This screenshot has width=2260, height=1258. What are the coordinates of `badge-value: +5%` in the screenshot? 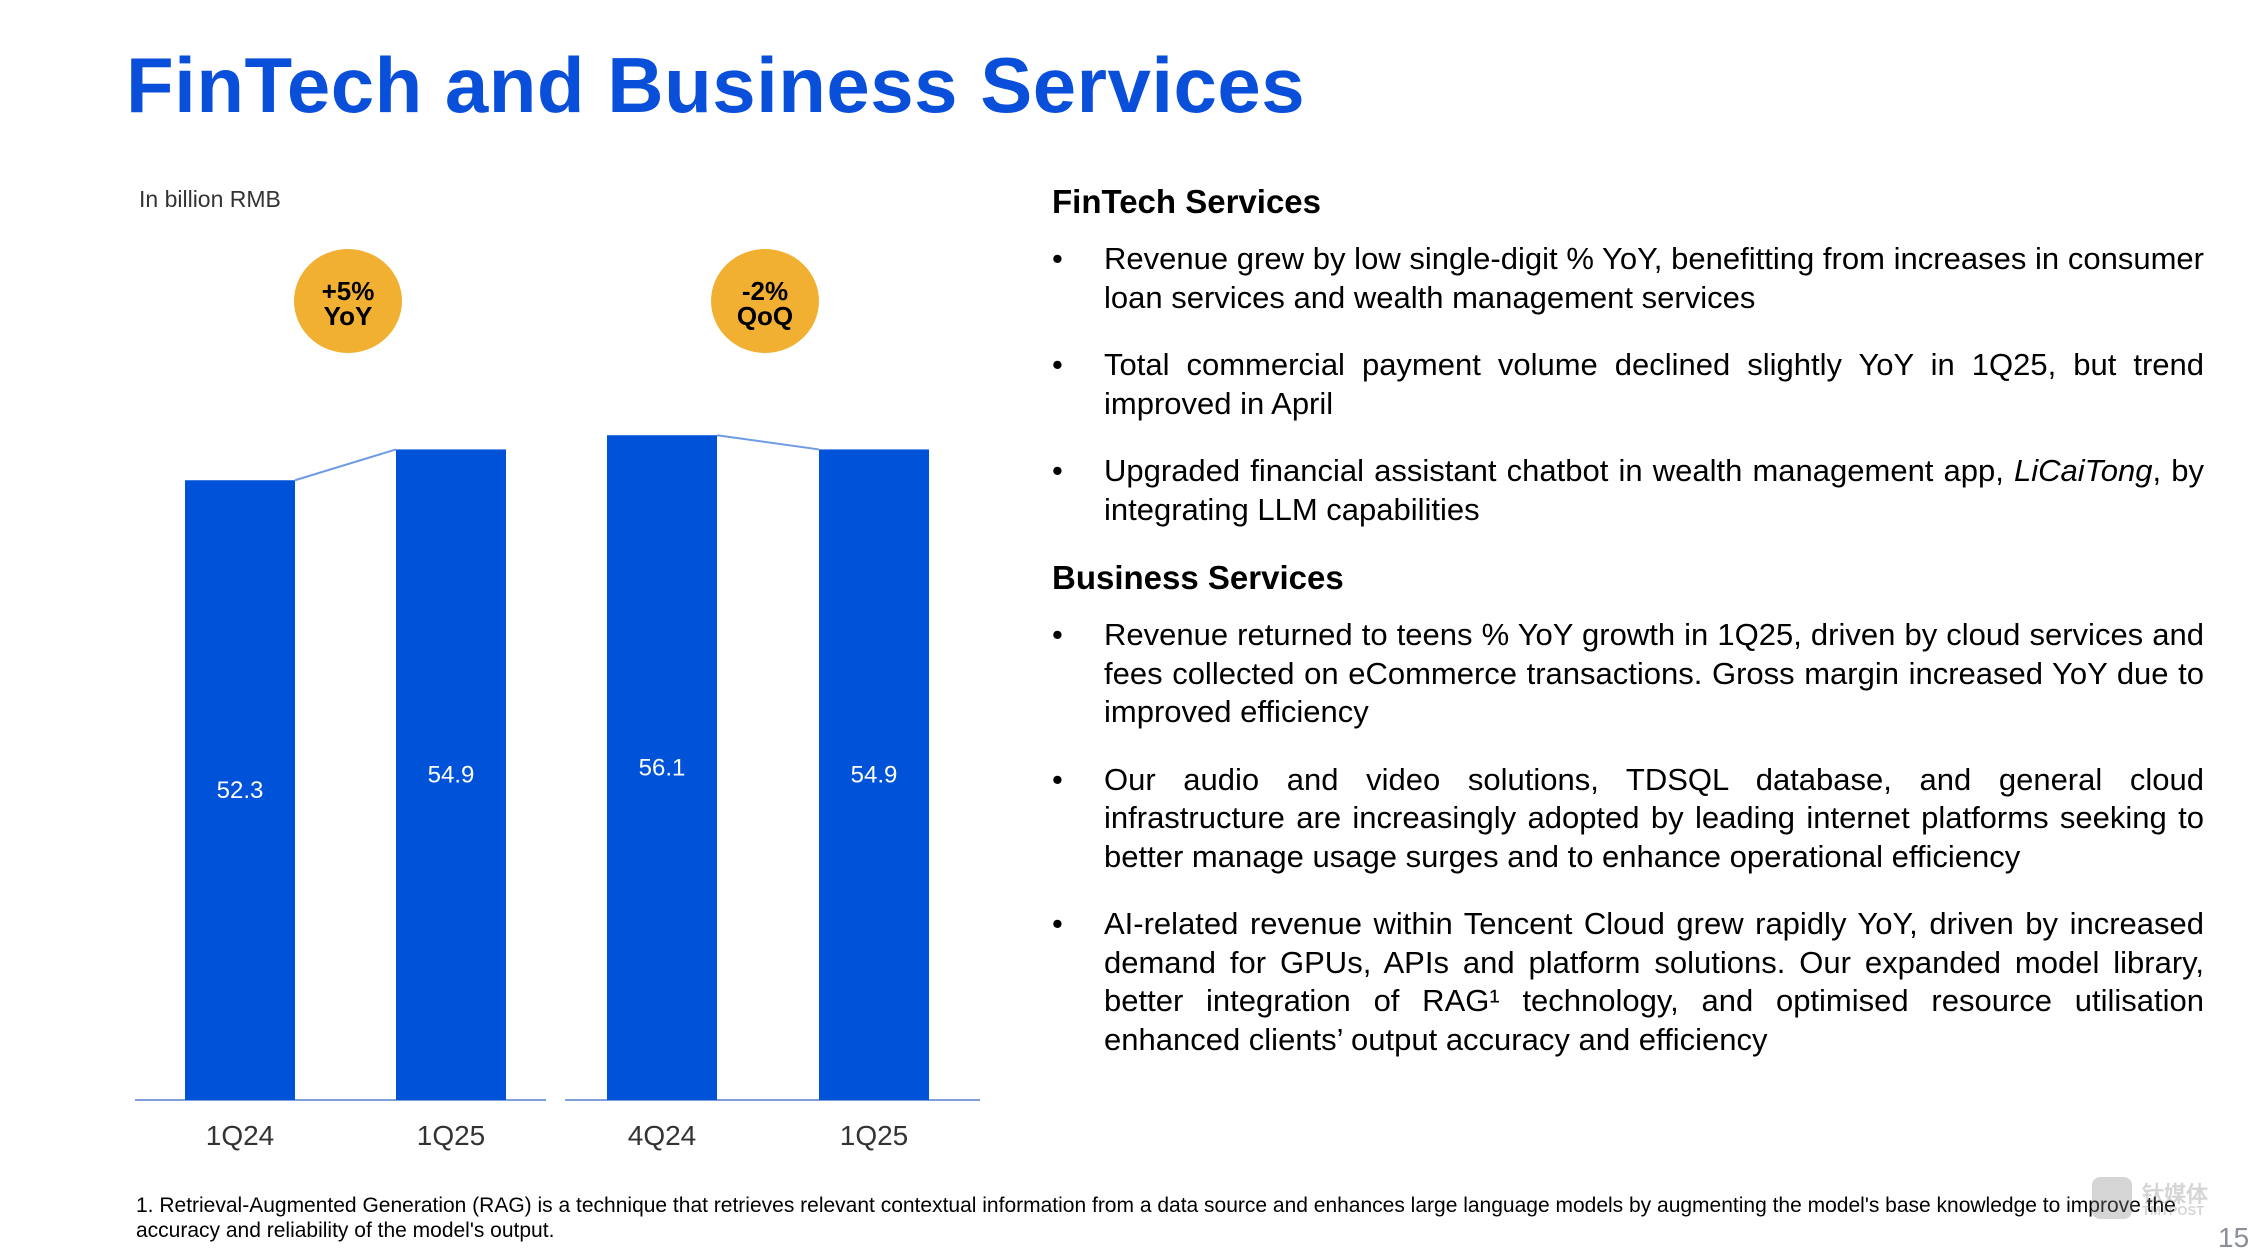 It's located at (348, 291).